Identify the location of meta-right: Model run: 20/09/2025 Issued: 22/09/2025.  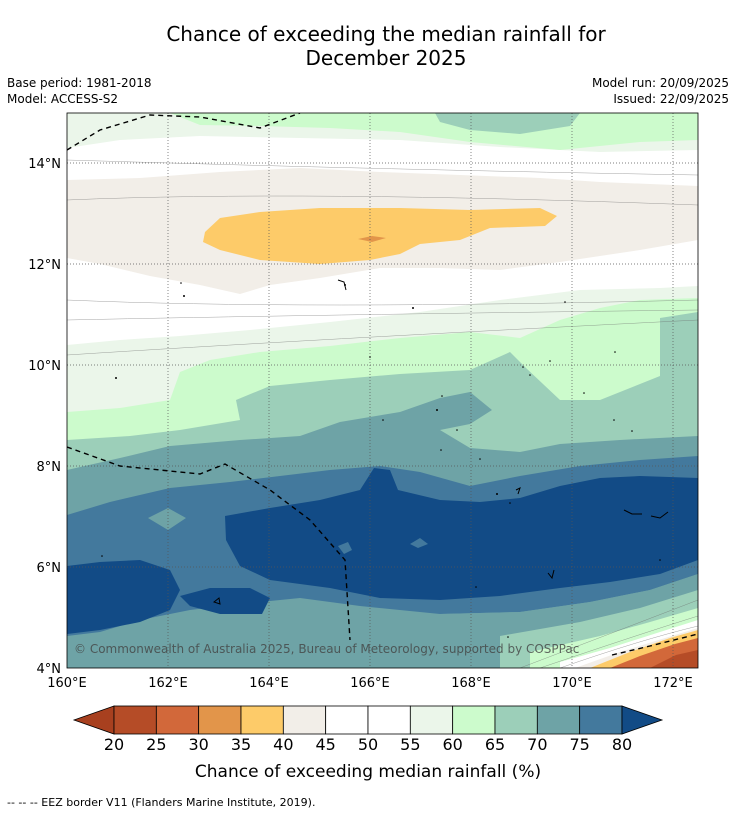
(660, 91).